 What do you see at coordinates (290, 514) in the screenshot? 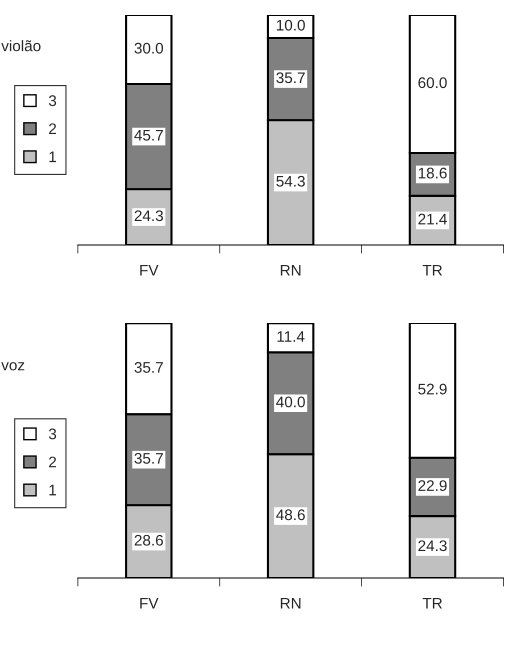
I see `data-label: 48.6` at bounding box center [290, 514].